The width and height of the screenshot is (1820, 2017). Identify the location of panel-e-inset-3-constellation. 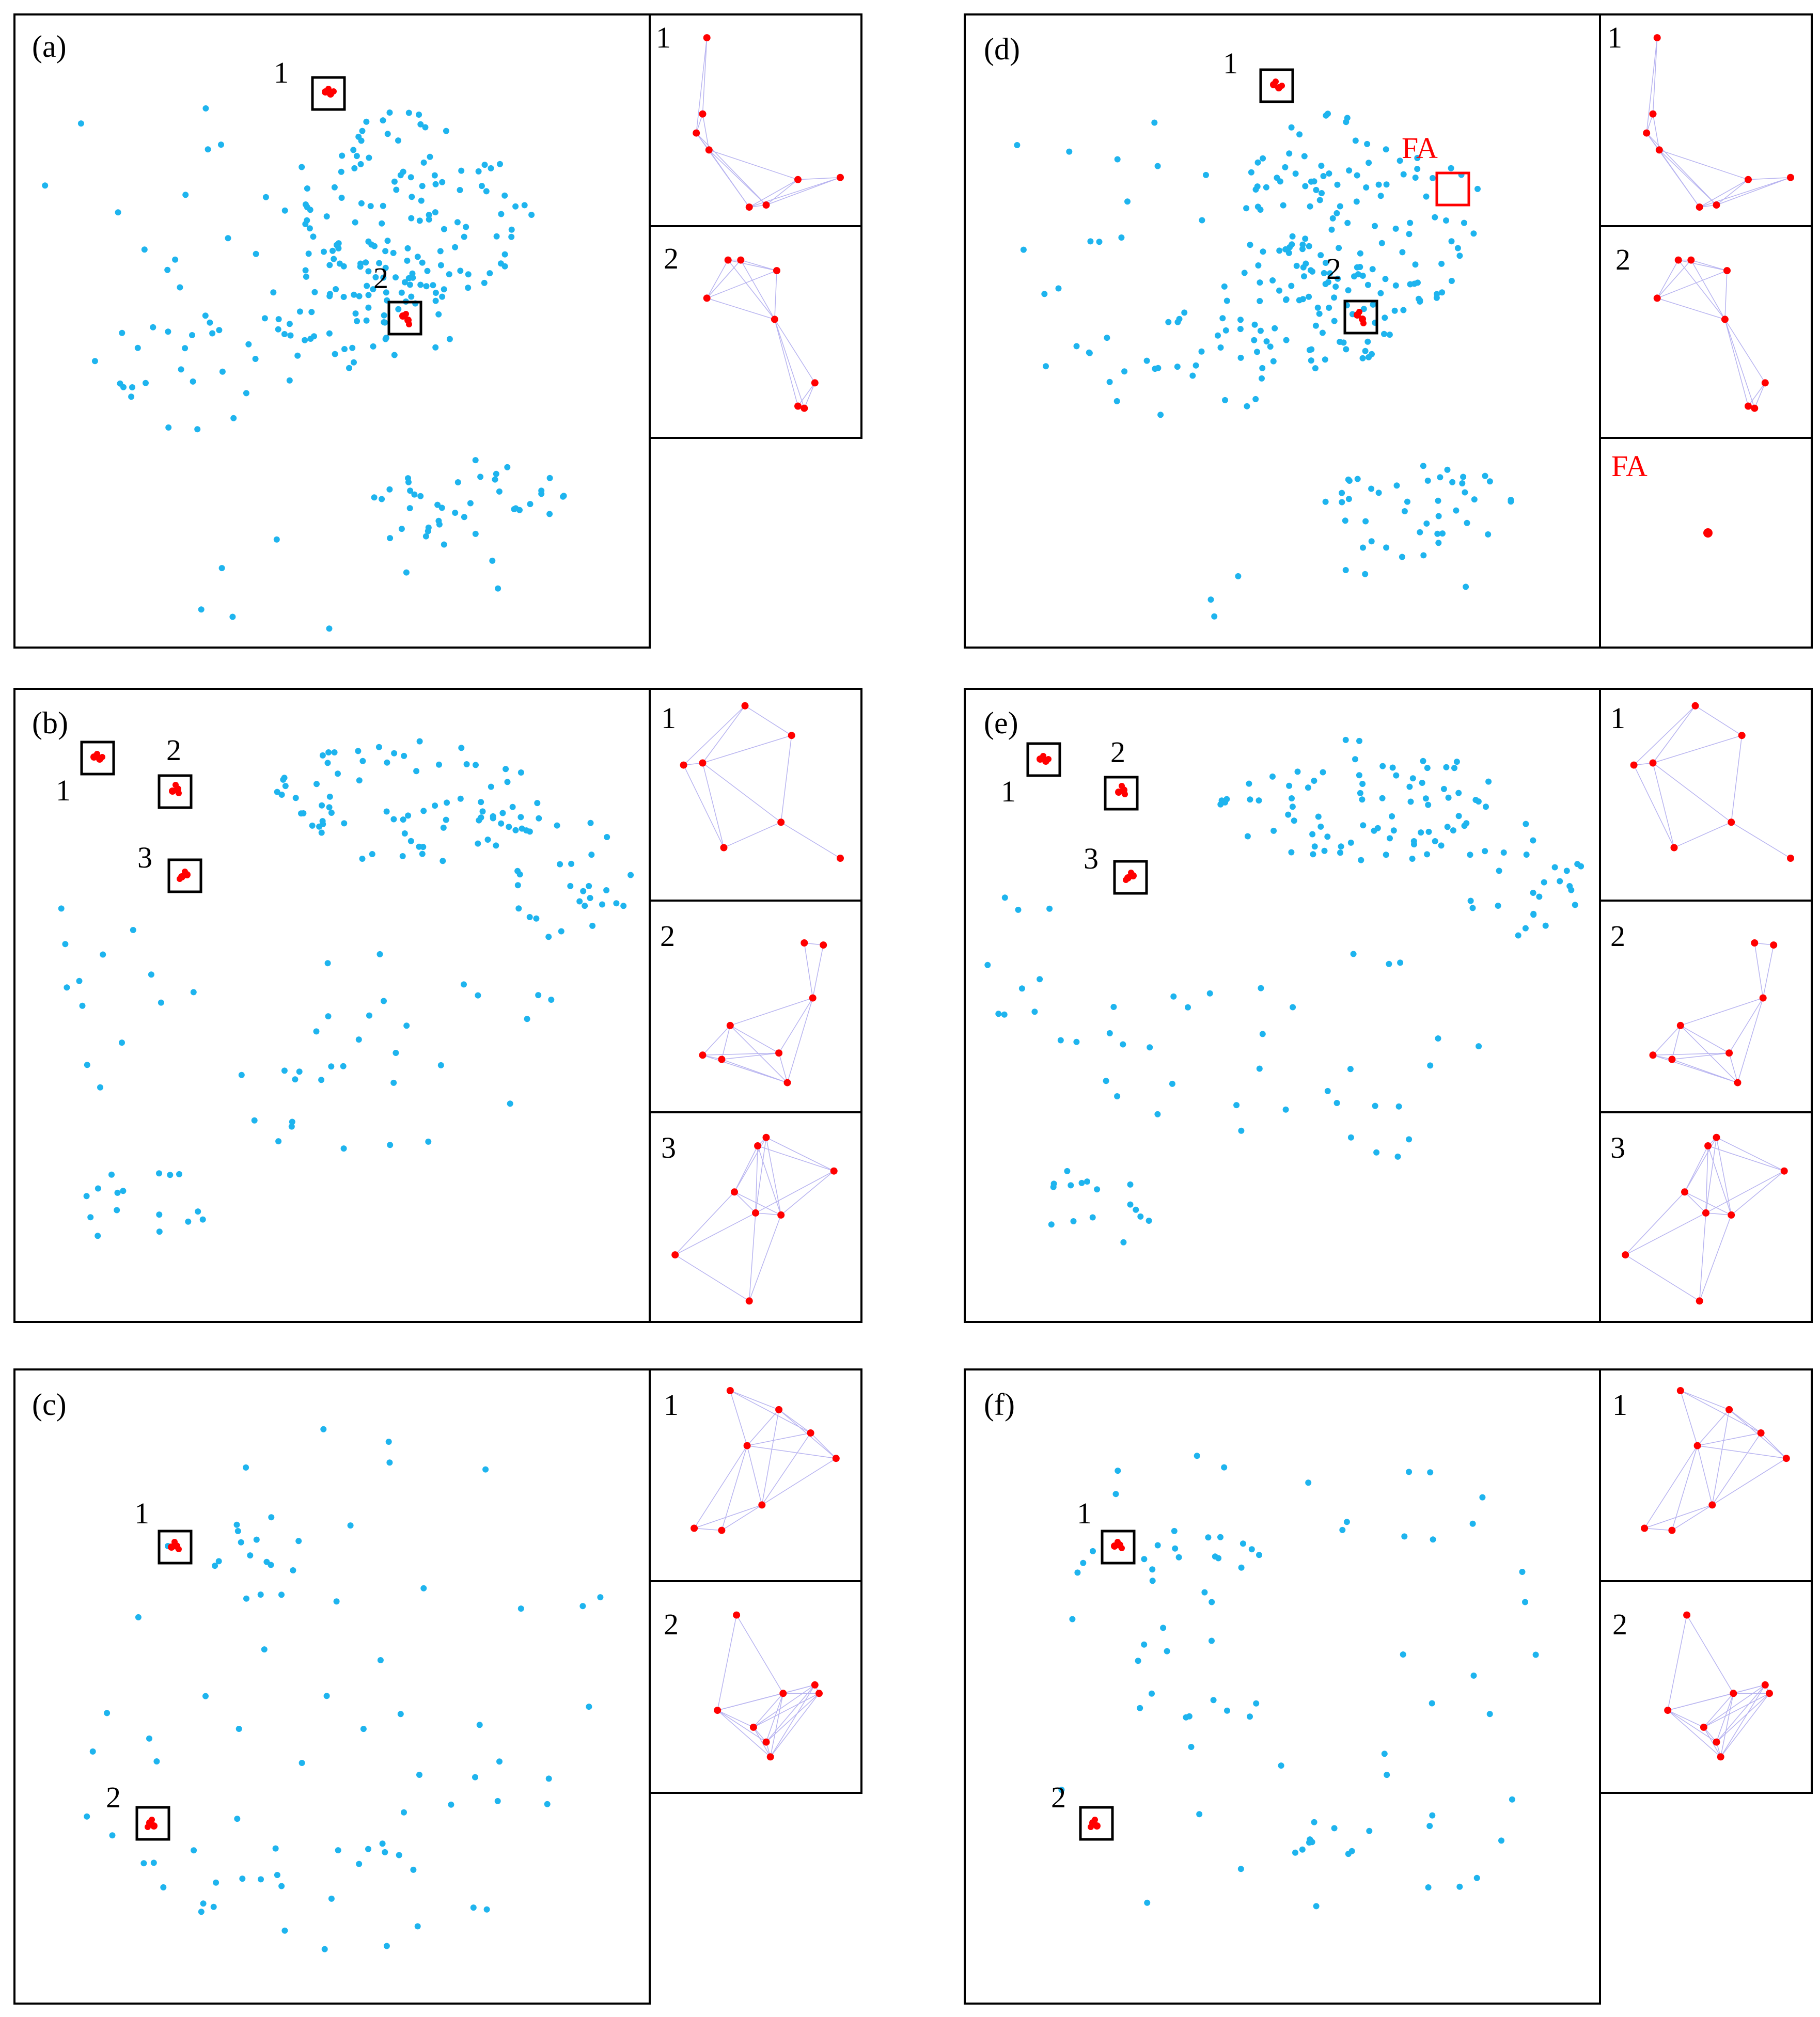
(1705, 1219).